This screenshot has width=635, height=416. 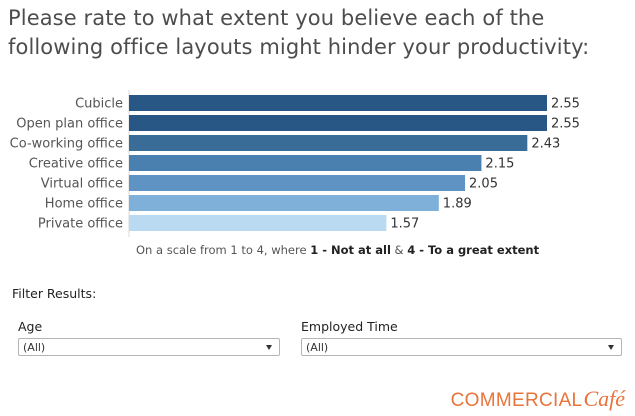 I want to click on category-label: Virtual office, so click(x=82, y=184).